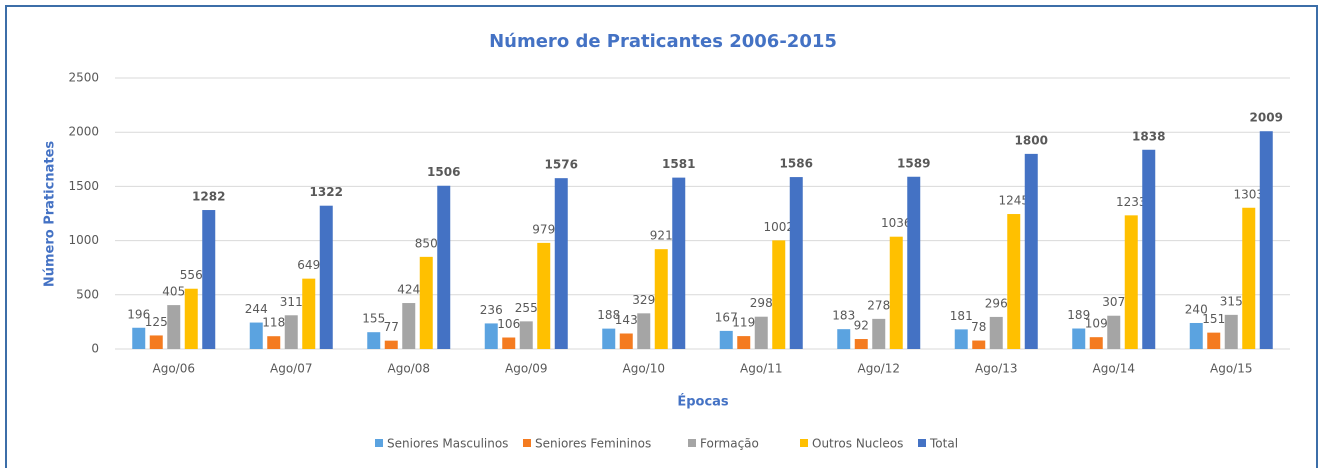  What do you see at coordinates (491, 310) in the screenshot?
I see `data-label: 236` at bounding box center [491, 310].